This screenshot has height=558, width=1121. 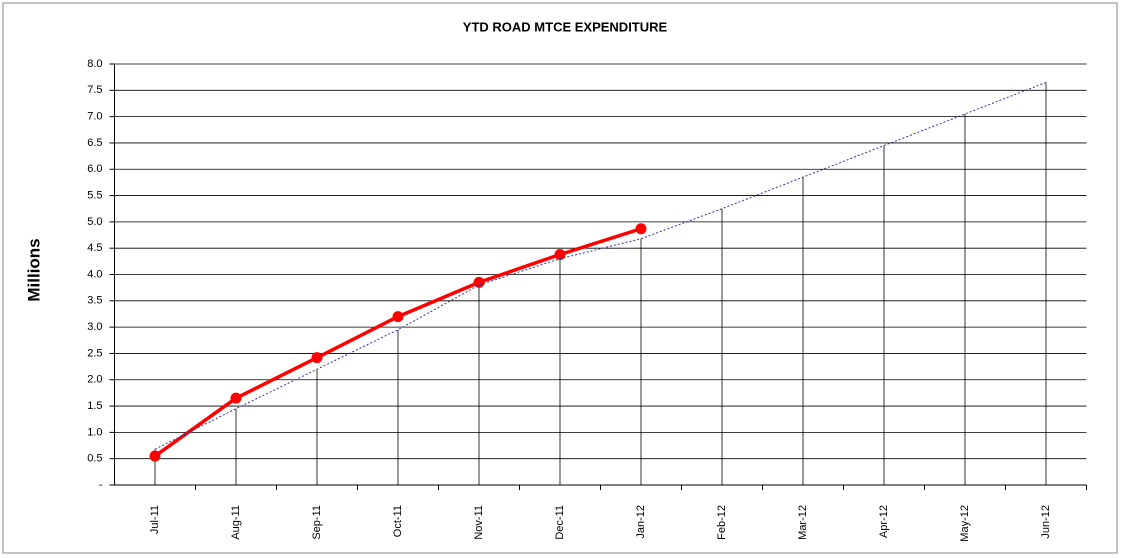 What do you see at coordinates (803, 522) in the screenshot?
I see `x-tick-label: Mar-12` at bounding box center [803, 522].